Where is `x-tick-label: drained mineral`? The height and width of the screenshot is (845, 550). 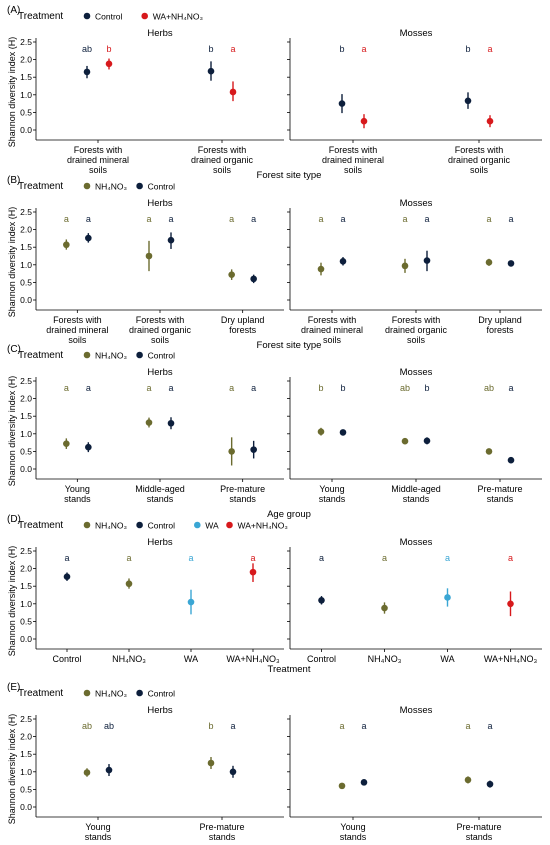 x-tick-label: drained mineral is located at coordinates (98, 160).